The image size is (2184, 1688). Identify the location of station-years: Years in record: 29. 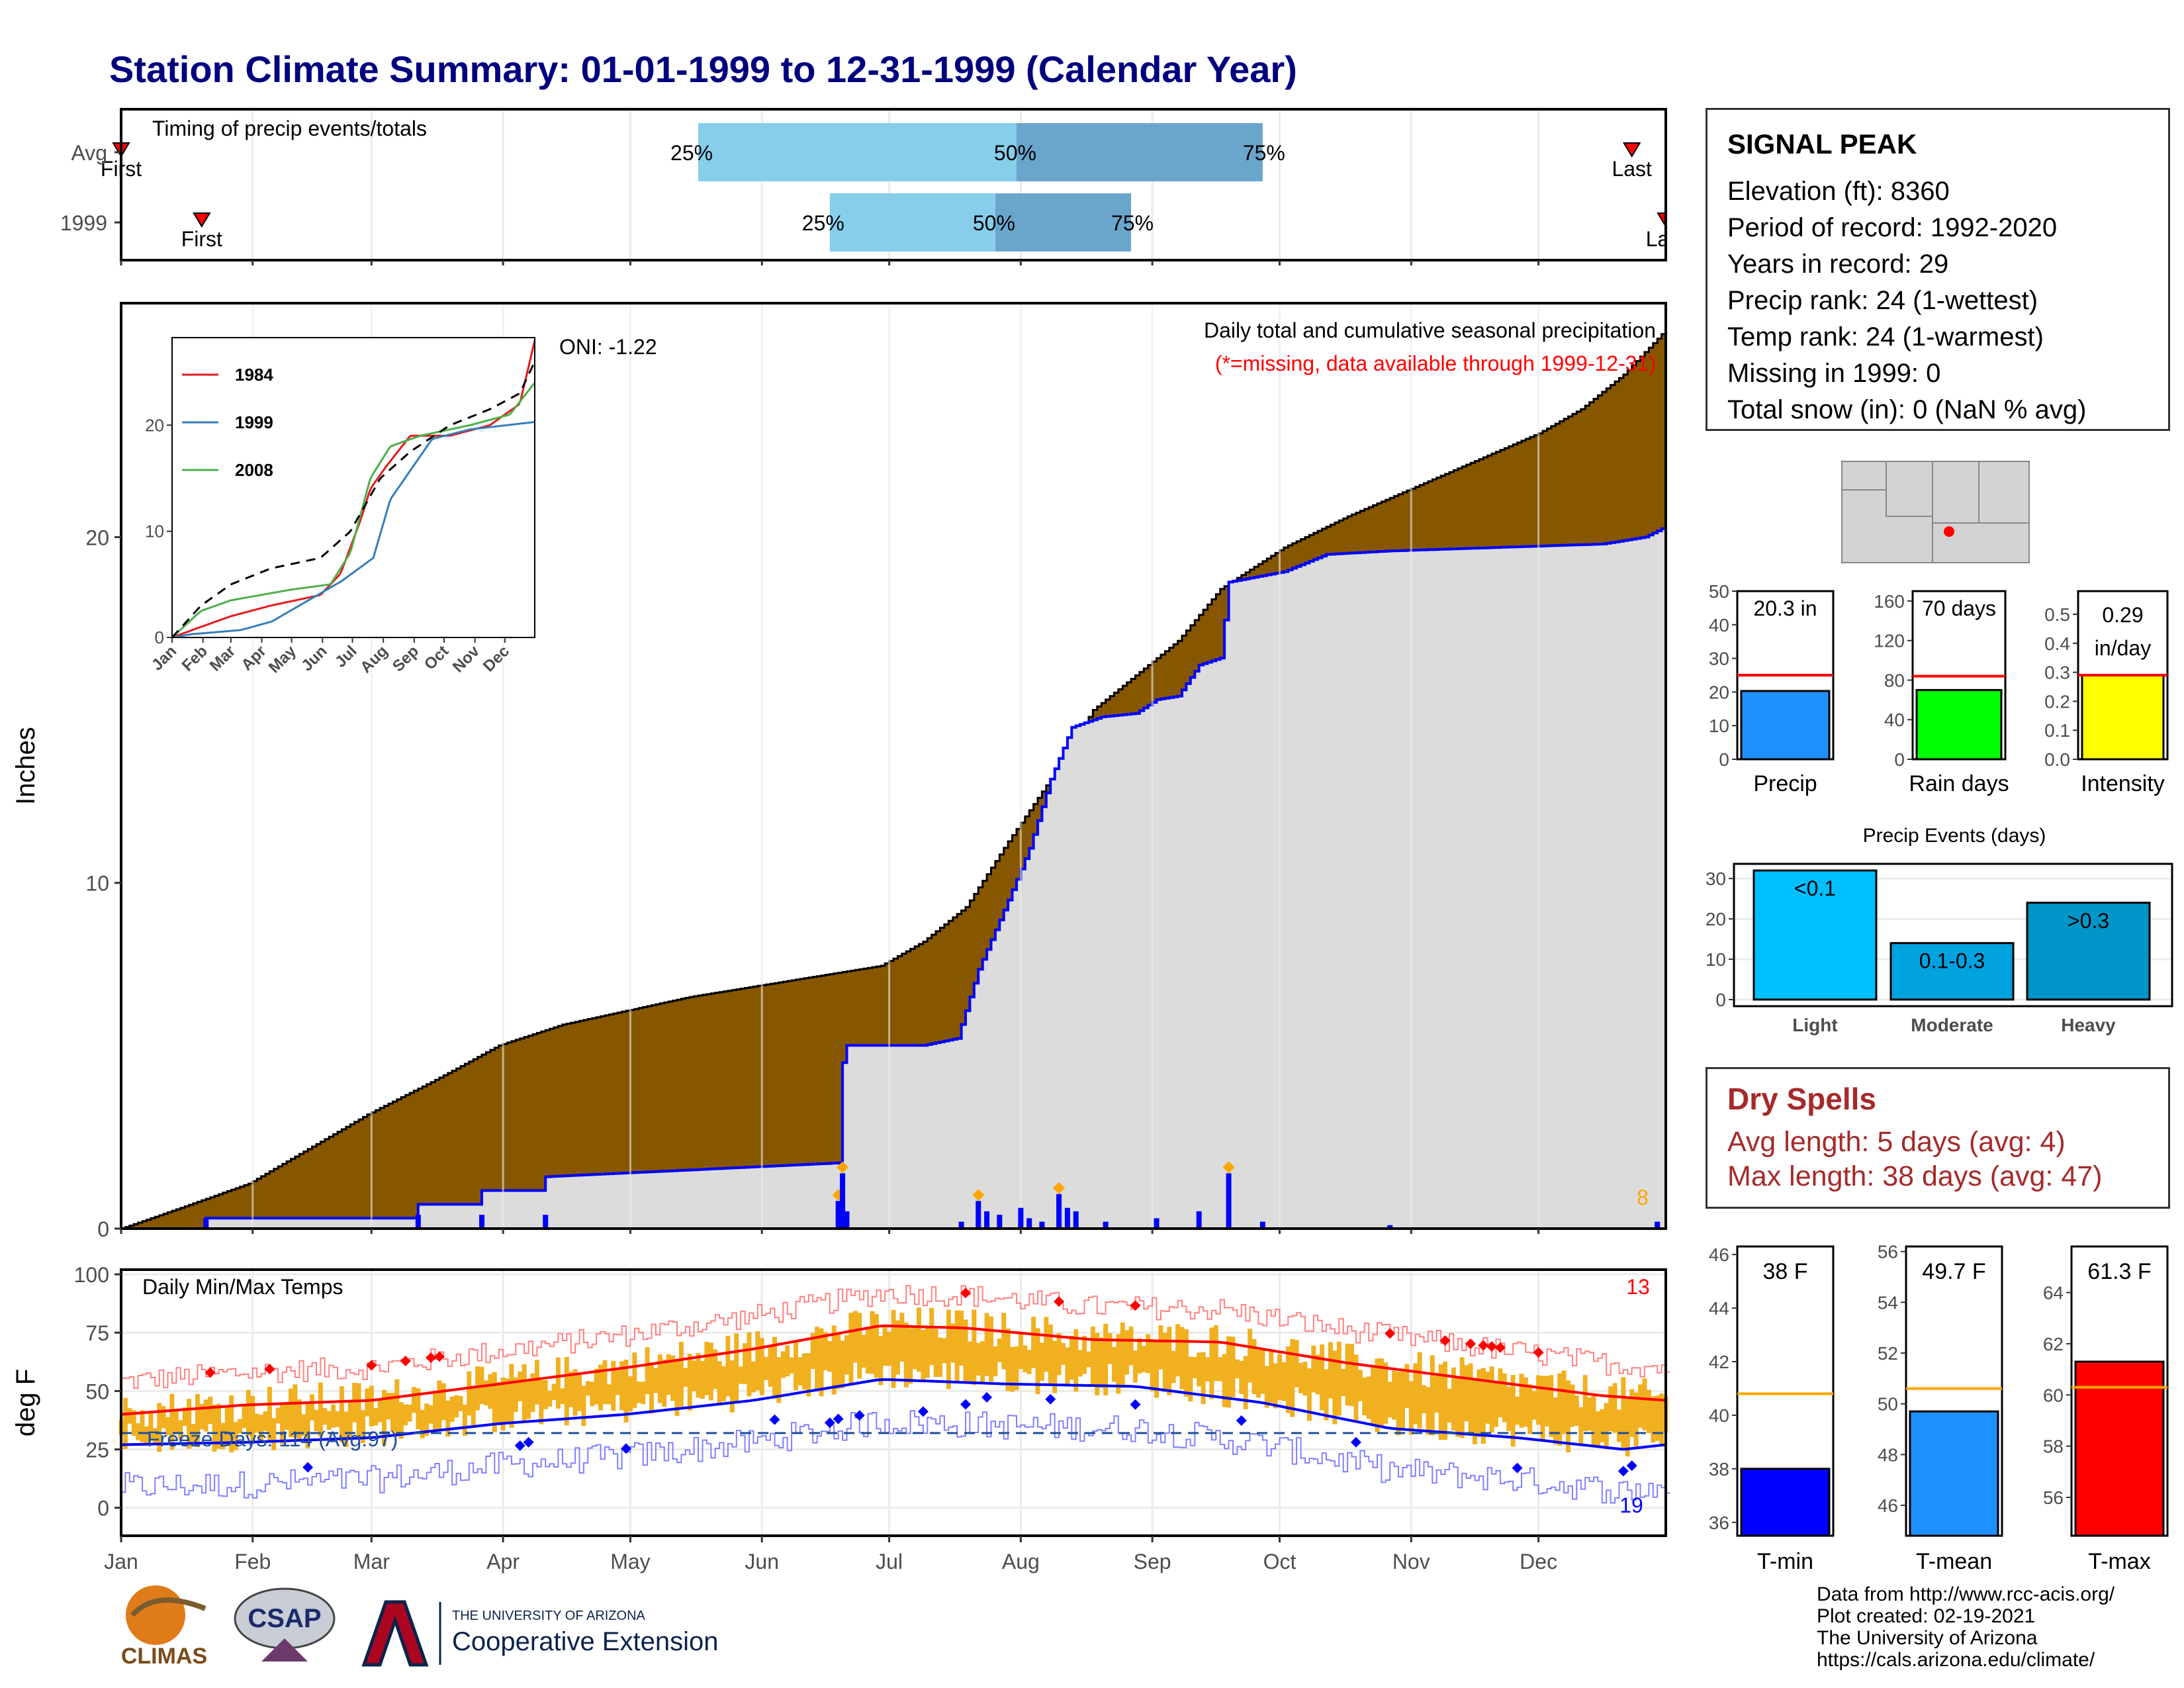
(1838, 264).